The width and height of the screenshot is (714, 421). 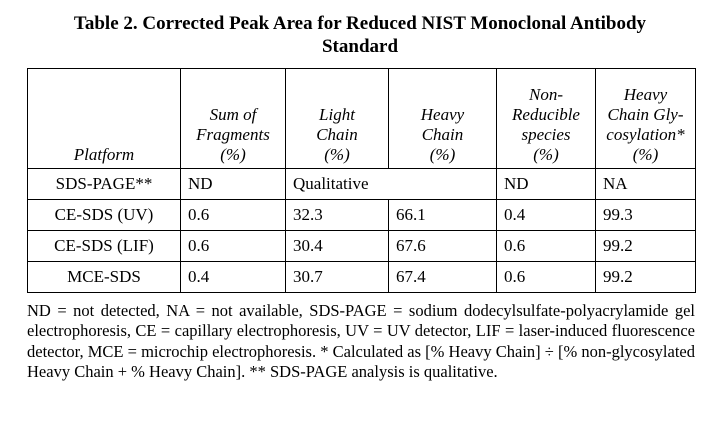 What do you see at coordinates (546, 118) in the screenshot?
I see `header-non-reducible-species: Non- Reducible species (%)` at bounding box center [546, 118].